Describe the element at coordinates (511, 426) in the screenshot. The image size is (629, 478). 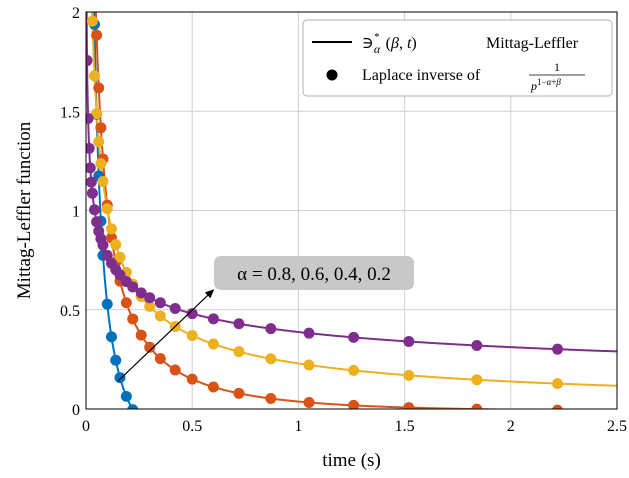
I see `x-tick-label: 2` at that location.